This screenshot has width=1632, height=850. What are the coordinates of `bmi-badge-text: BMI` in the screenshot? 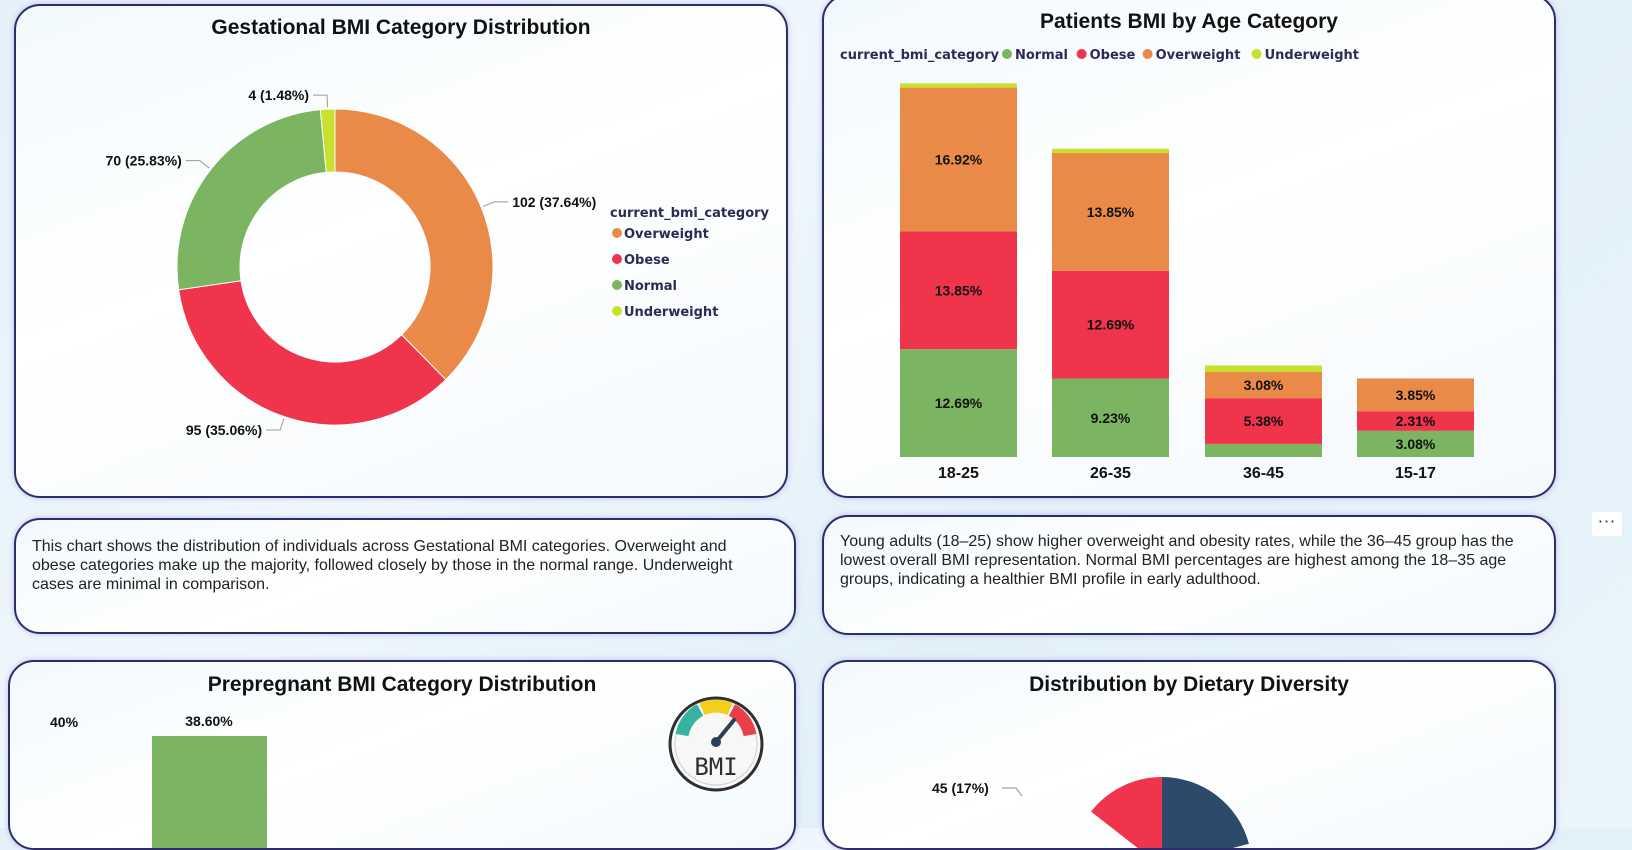 It's located at (715, 767).